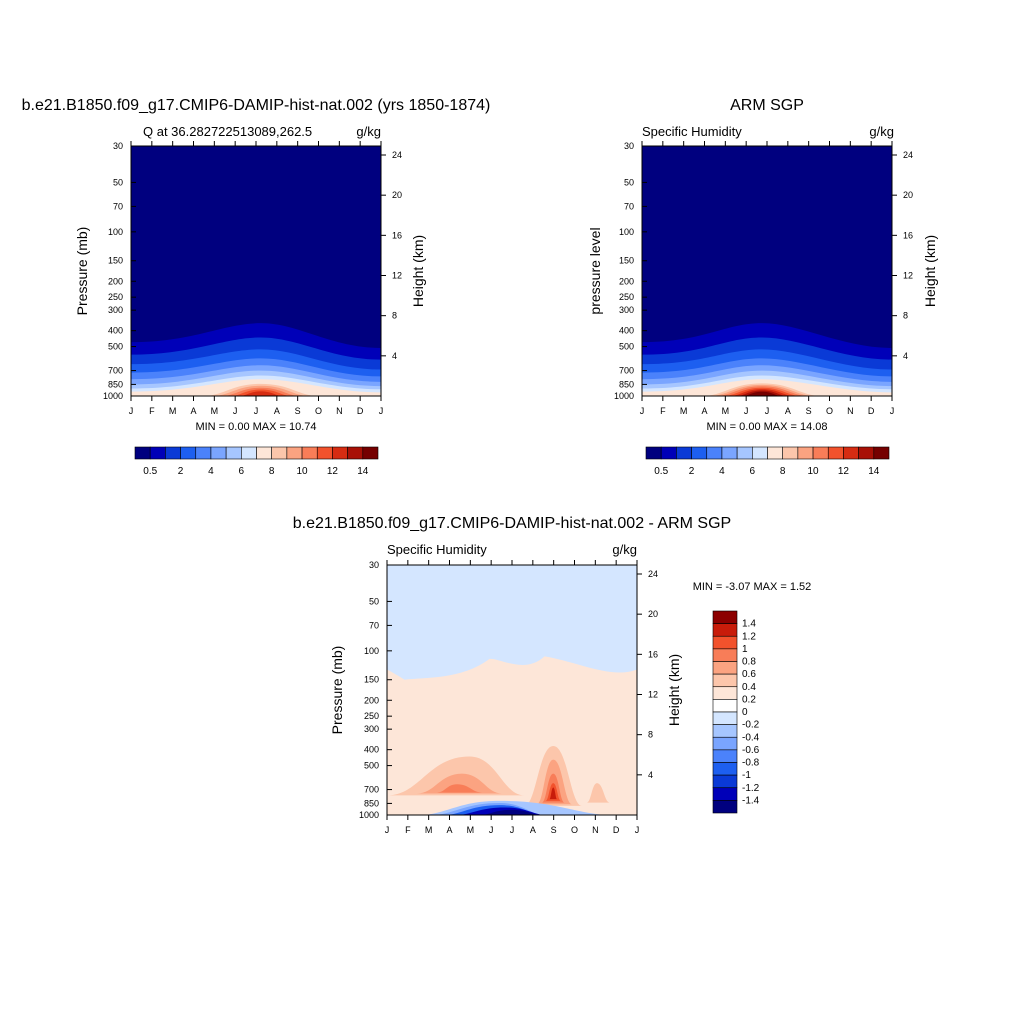  I want to click on panel2-title: ARM SGP, so click(767, 105).